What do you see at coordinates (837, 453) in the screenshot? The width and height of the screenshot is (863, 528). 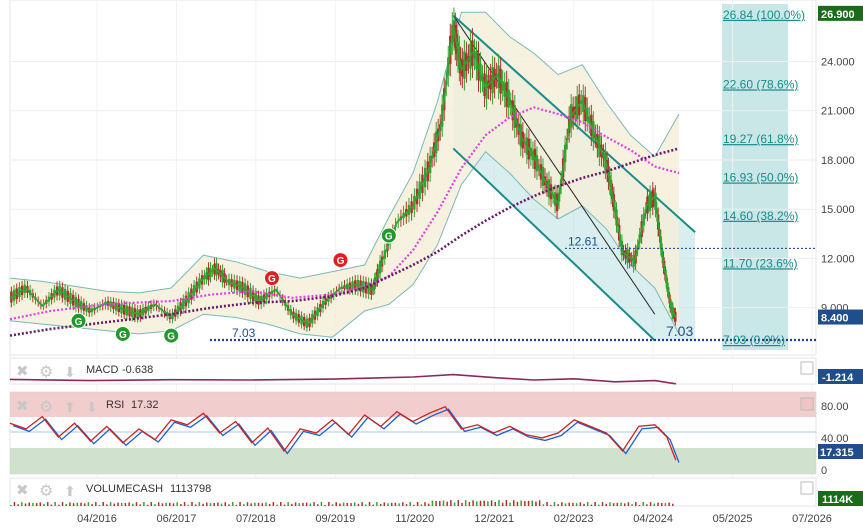 I see `rsi-badge-text: 17.315` at bounding box center [837, 453].